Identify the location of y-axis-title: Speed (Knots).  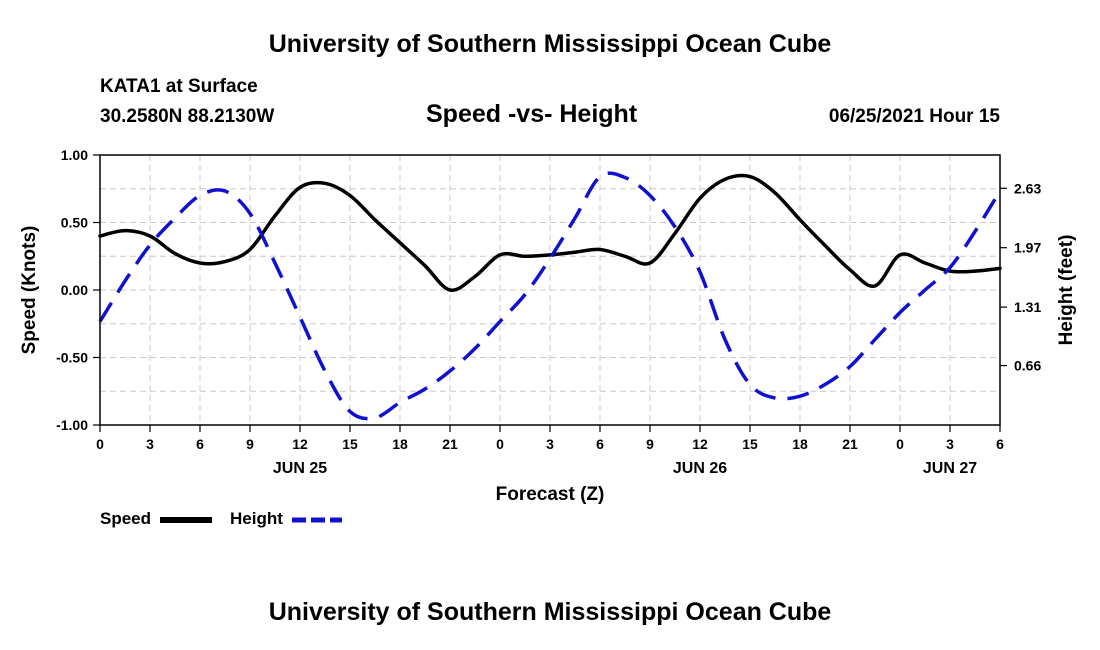
(29, 290).